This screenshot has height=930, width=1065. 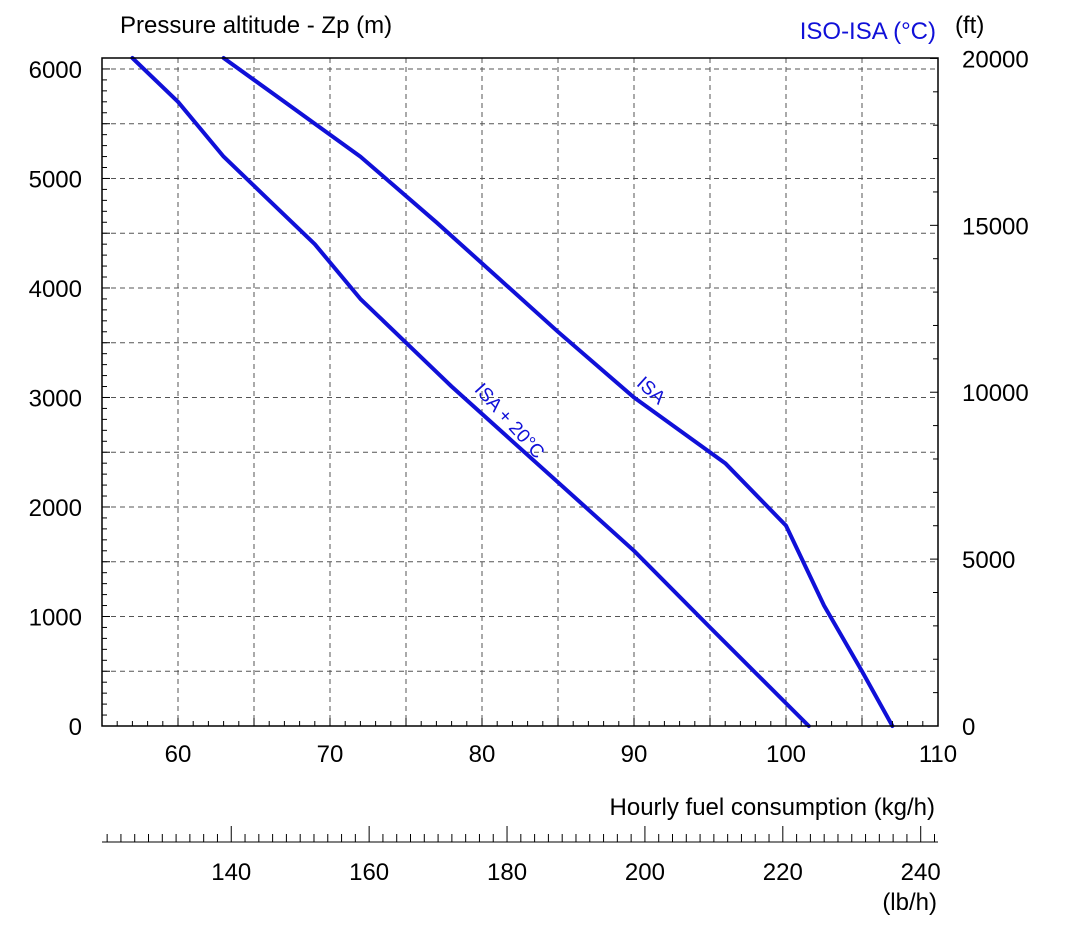 What do you see at coordinates (772, 807) in the screenshot?
I see `x-axis-label: Hourly fuel consumption (kg/h)` at bounding box center [772, 807].